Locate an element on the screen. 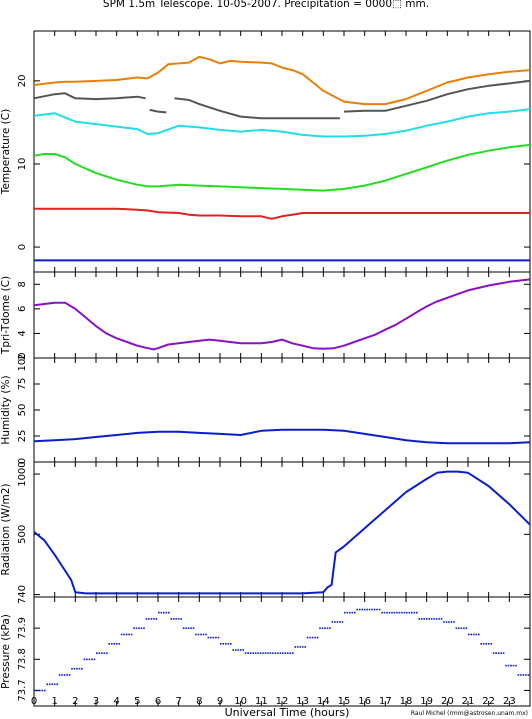 The width and height of the screenshot is (532, 719). x-tick-labels: 0 1 2 3 4 5 6 7 8 9 10 11 12 13 14 15 16 17 18 19 20 21 22 23 is located at coordinates (273, 701).